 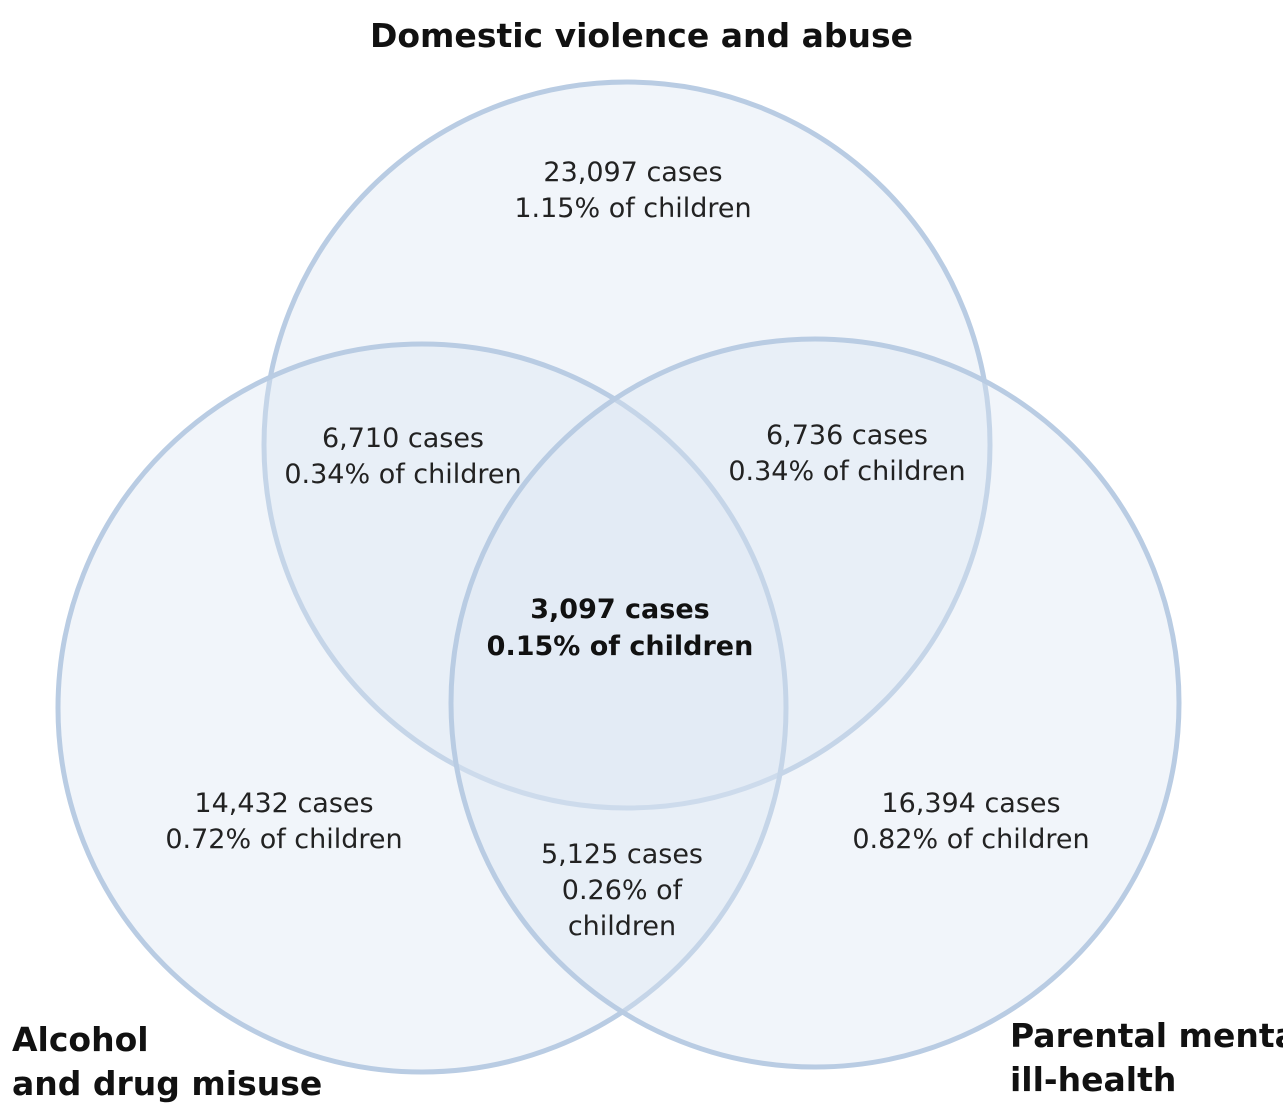 What do you see at coordinates (284, 821) in the screenshot?
I see `region-alcohol-only: 14,432 cases 0.72% of children` at bounding box center [284, 821].